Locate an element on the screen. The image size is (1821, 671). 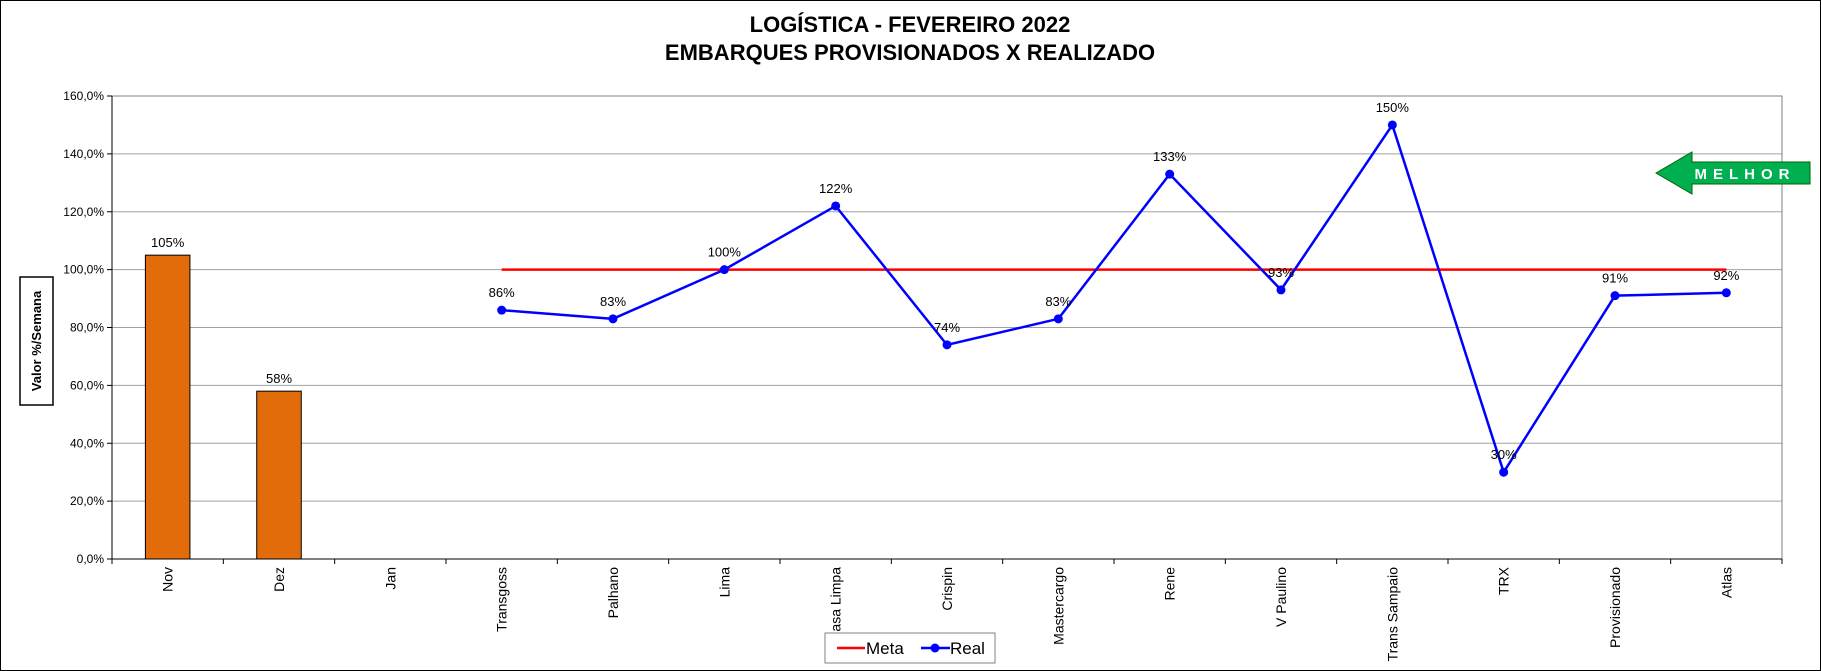
real-data-label: 91% is located at coordinates (1615, 278).